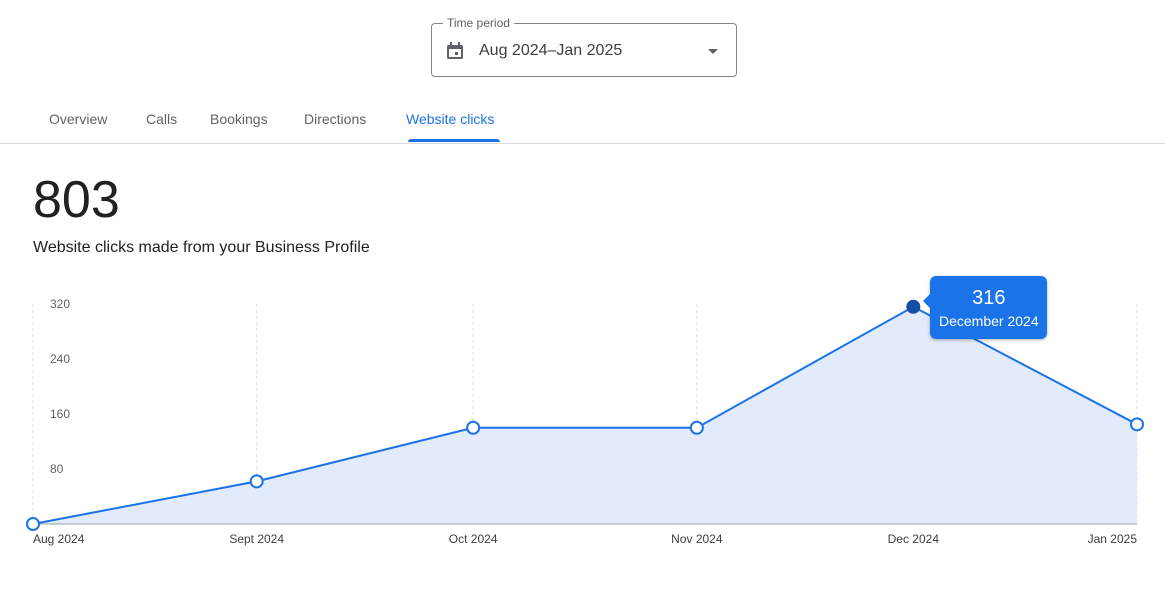  Describe the element at coordinates (551, 50) in the screenshot. I see `time-period-value: Aug 2024–Jan 2025` at that location.